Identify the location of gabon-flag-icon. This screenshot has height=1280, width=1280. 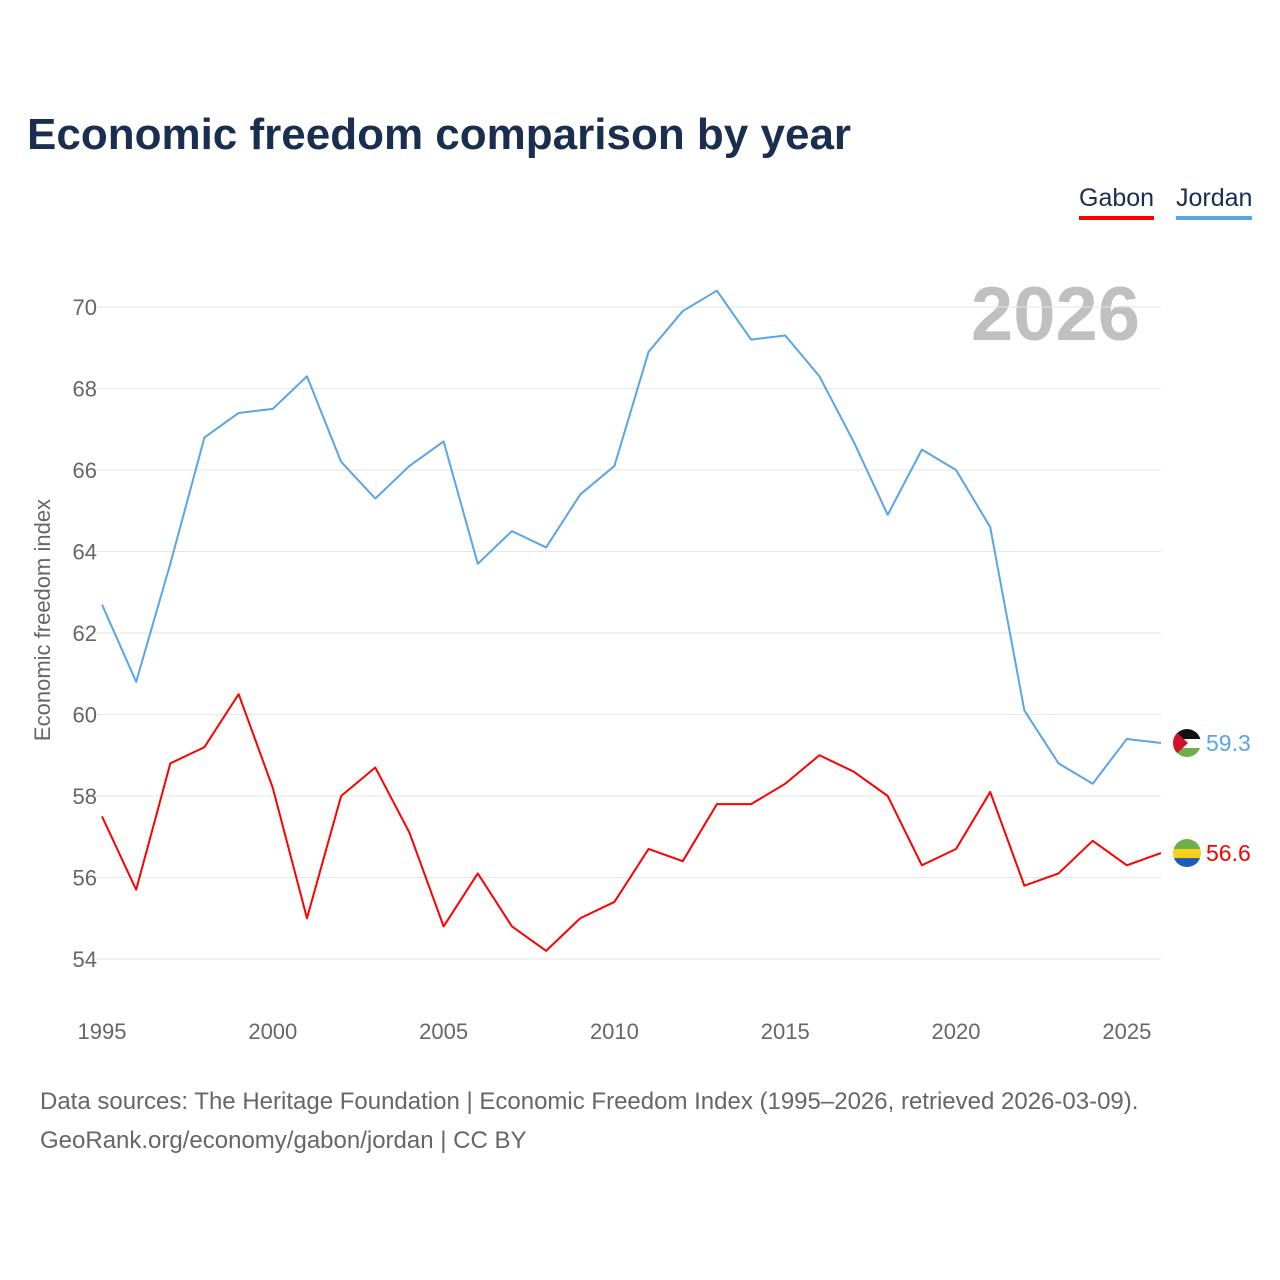
(1187, 853).